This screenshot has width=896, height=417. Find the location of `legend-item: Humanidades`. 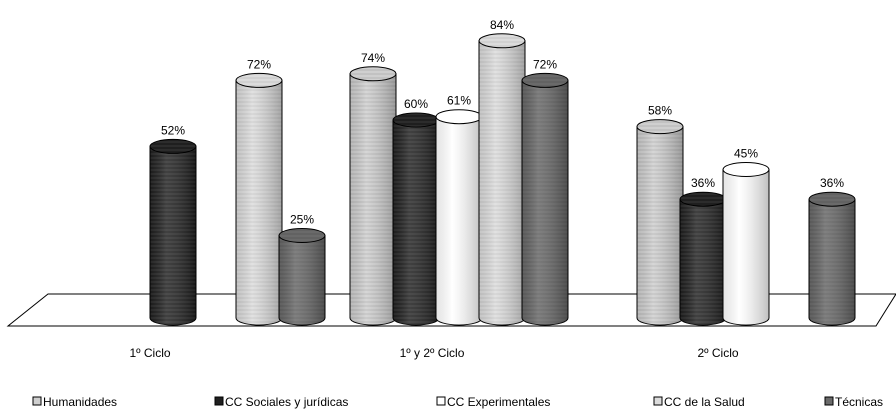

legend-item: Humanidades is located at coordinates (74, 402).